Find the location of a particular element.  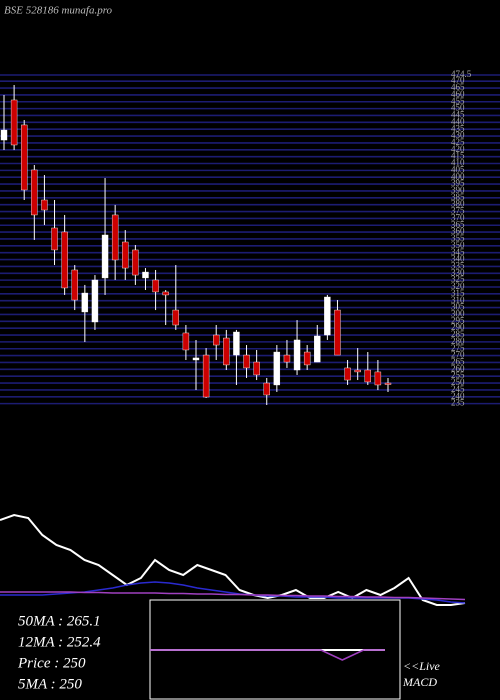

y-tick-label: 390 is located at coordinates (458, 190).